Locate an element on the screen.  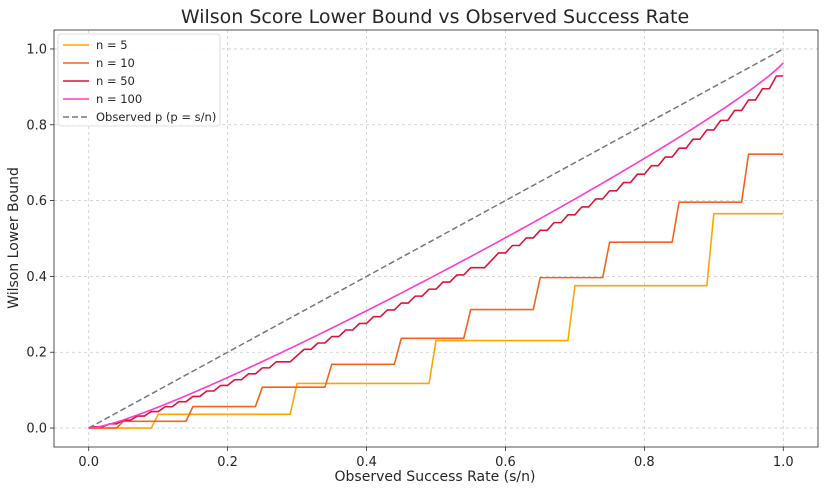
legend-box is located at coordinates (139, 80).